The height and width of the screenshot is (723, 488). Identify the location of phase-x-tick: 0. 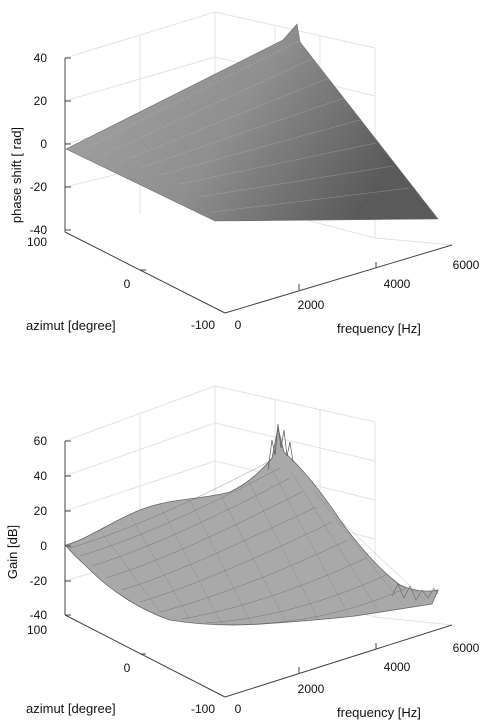
(238, 325).